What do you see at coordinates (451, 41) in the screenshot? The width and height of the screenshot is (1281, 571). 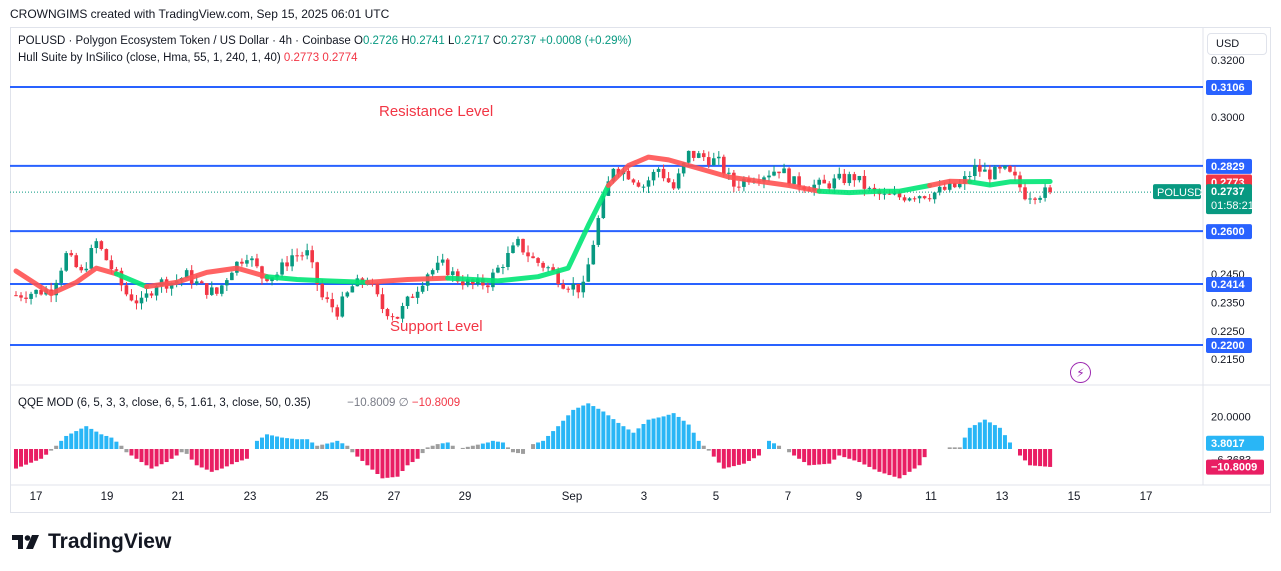 I see `low-label: L` at bounding box center [451, 41].